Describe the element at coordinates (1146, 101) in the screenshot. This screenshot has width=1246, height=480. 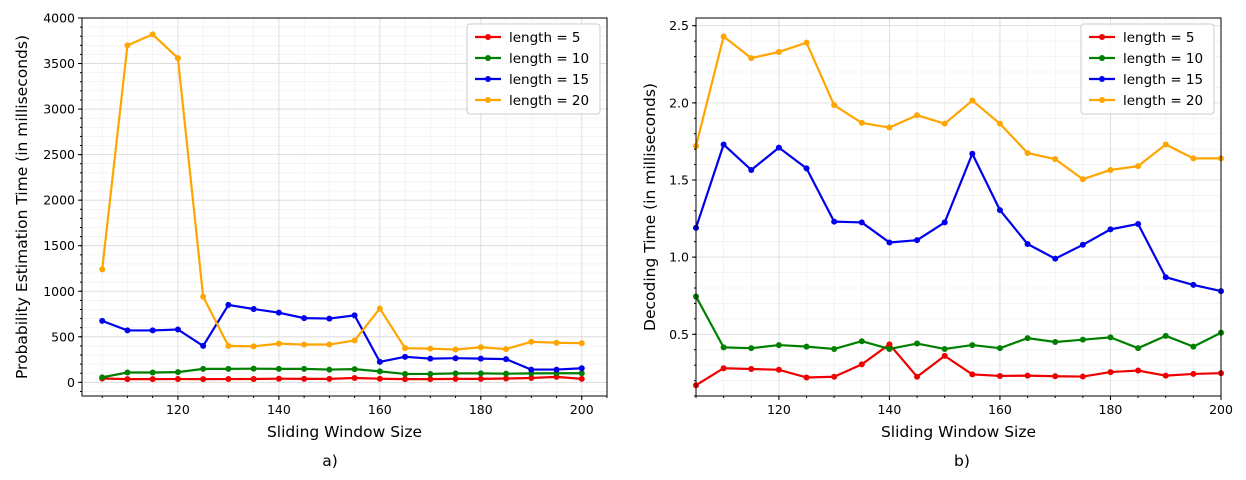
I see `legend-entry: length = 20` at that location.